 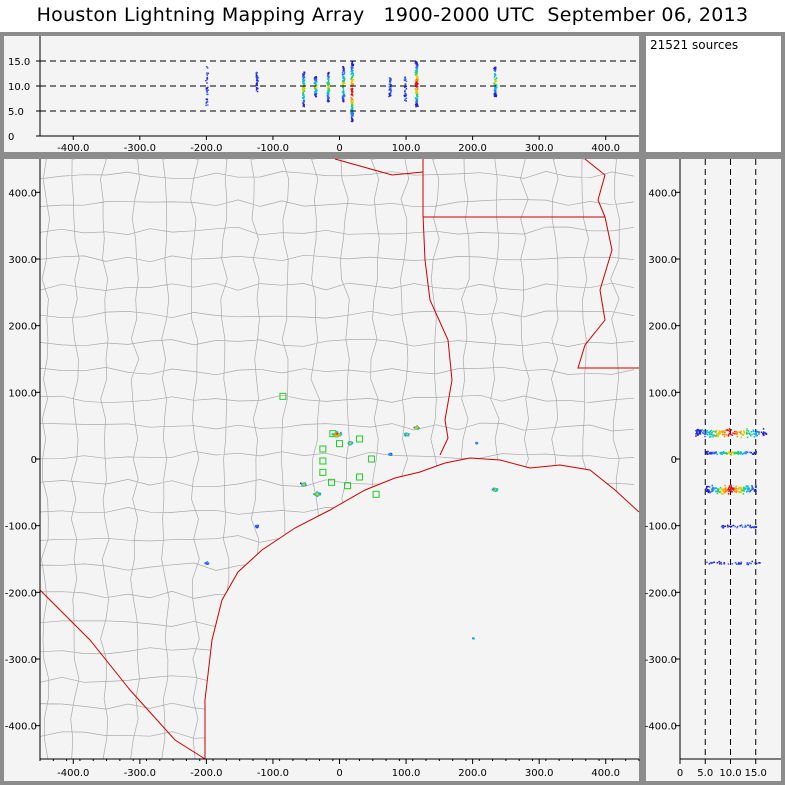 I want to click on altitude-x-tick-label-5: 0, so click(x=339, y=148).